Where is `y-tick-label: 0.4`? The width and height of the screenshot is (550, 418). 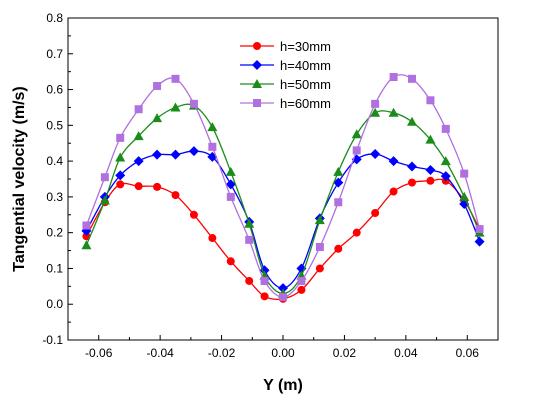
y-tick-label: 0.4 is located at coordinates (54, 161).